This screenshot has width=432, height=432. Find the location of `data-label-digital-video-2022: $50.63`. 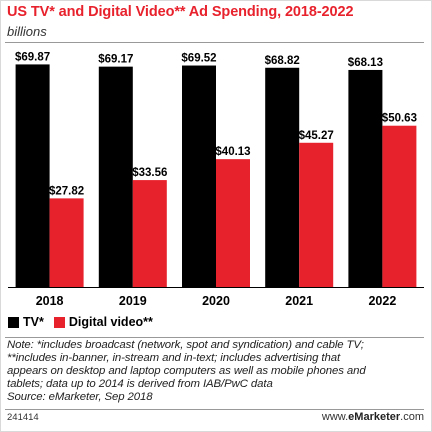

data-label-digital-video-2022: $50.63 is located at coordinates (399, 119).